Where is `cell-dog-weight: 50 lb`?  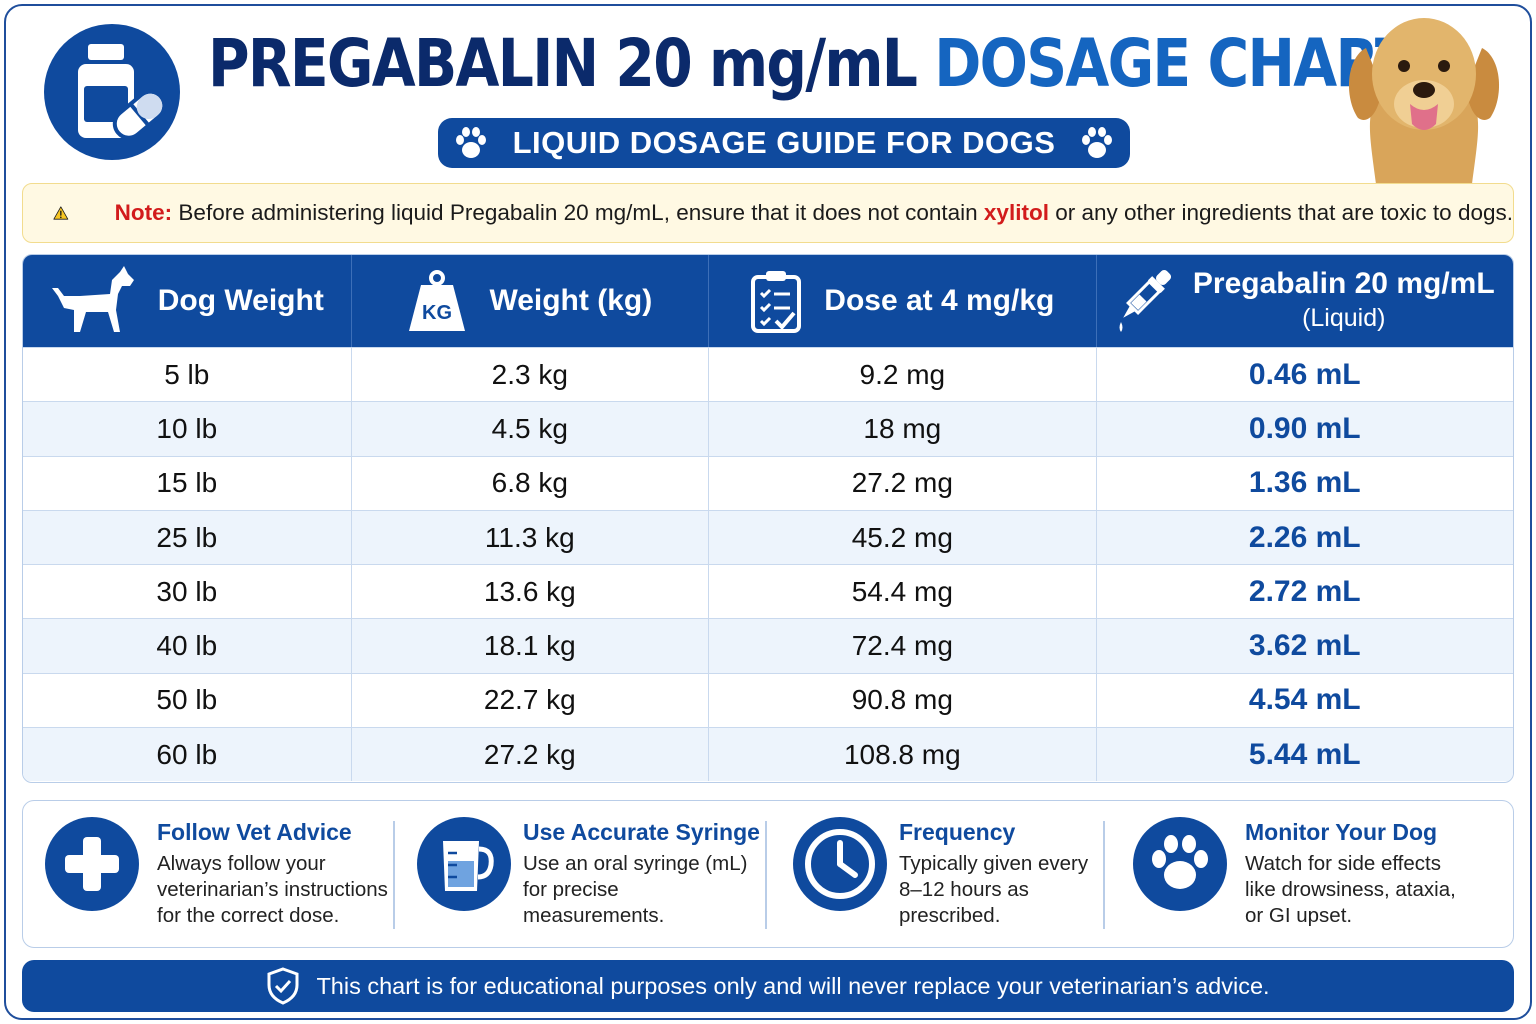
cell-dog-weight: 50 lb is located at coordinates (187, 700).